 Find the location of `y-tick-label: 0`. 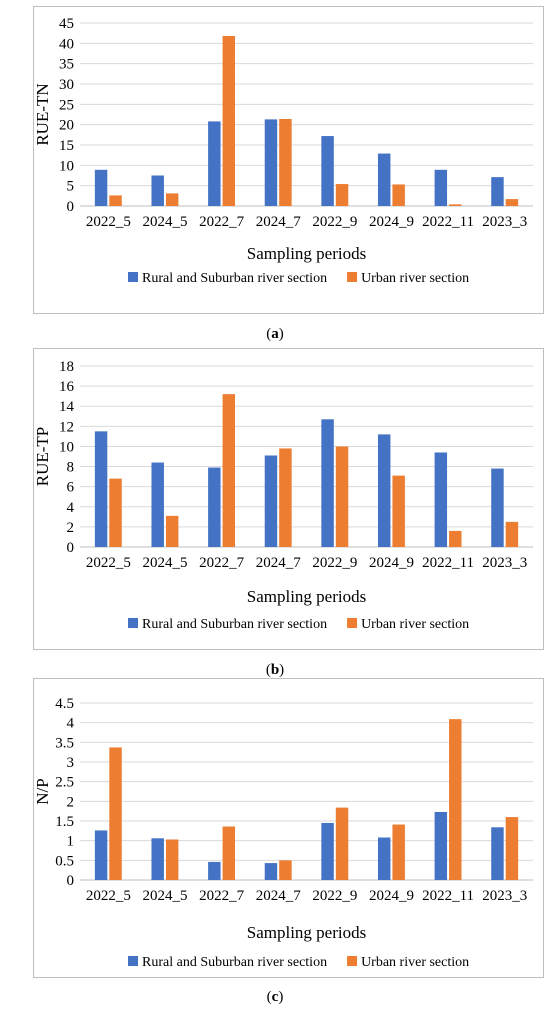

y-tick-label: 0 is located at coordinates (71, 881).